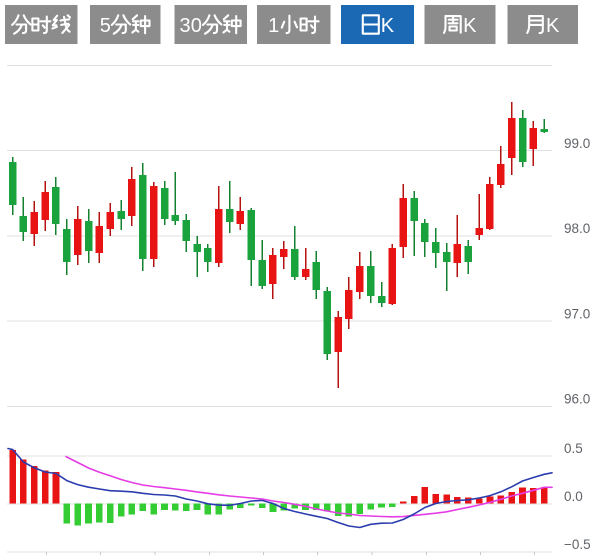 Image resolution: width=601 pixels, height=555 pixels. What do you see at coordinates (573, 448) in the screenshot?
I see `svg-text: 0.5` at bounding box center [573, 448].